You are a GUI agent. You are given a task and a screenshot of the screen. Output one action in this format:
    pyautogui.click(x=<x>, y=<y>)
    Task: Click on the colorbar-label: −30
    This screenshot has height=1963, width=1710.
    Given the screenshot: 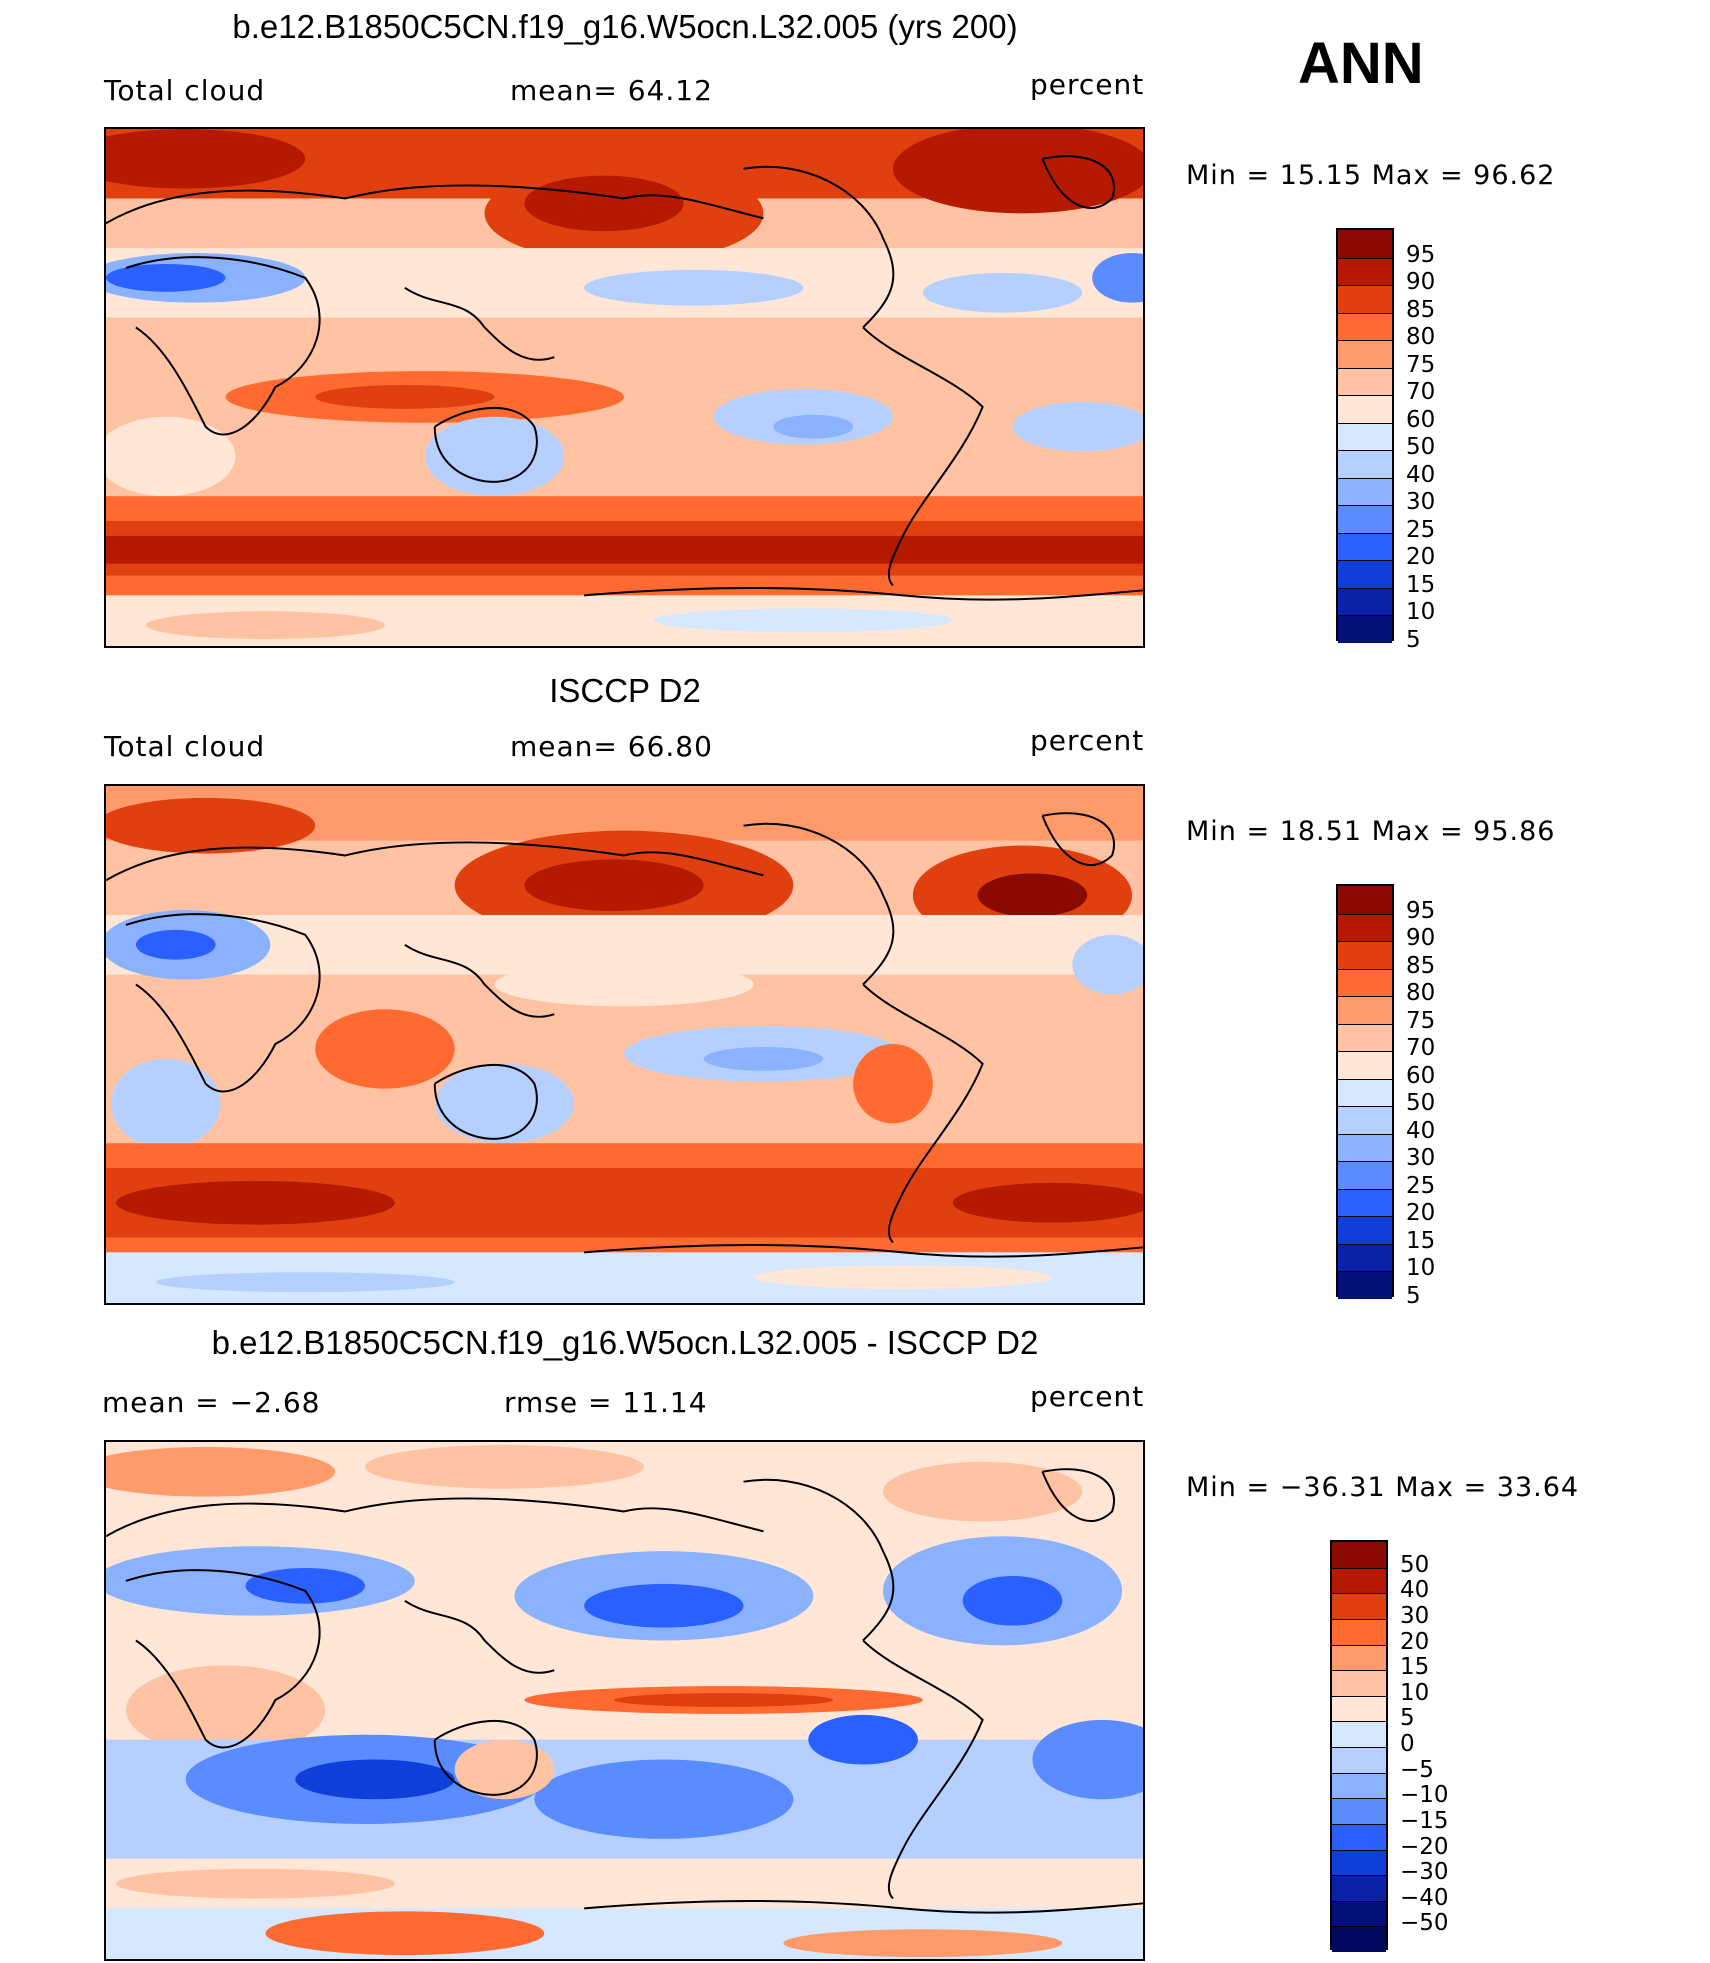 What is the action you would take?
    pyautogui.click(x=1424, y=1872)
    